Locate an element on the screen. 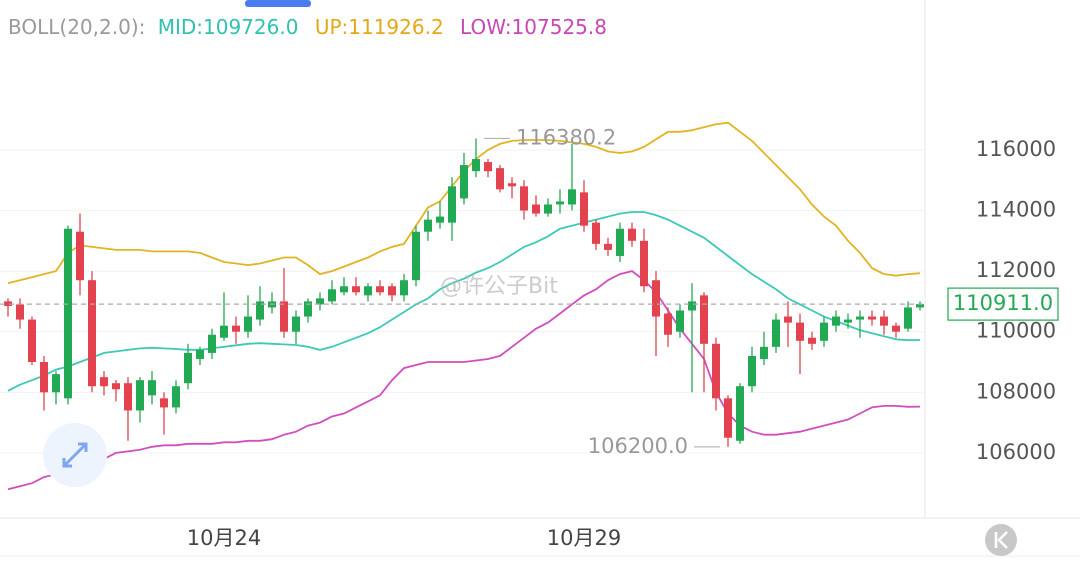 The width and height of the screenshot is (1080, 565). y-tick-label: 108000 is located at coordinates (1016, 391).